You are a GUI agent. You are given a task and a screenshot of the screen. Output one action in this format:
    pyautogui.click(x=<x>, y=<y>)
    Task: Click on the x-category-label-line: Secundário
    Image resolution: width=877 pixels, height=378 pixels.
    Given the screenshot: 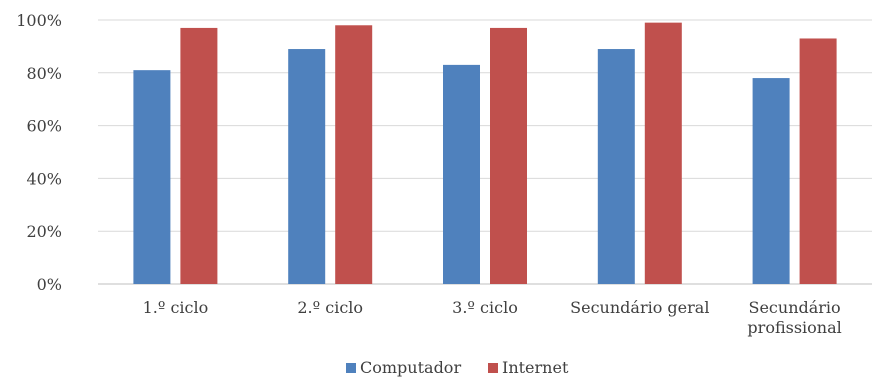 What is the action you would take?
    pyautogui.click(x=795, y=307)
    